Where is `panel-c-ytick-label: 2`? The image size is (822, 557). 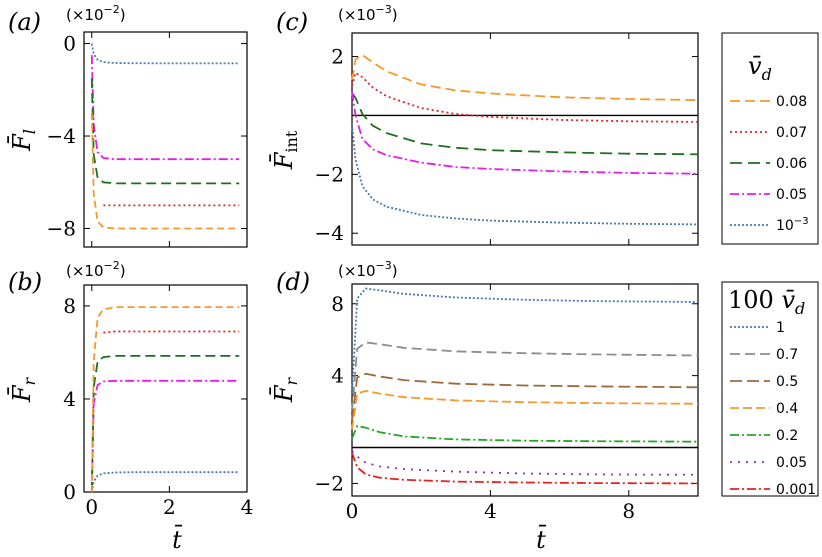
panel-c-ytick-label: 2 is located at coordinates (337, 57).